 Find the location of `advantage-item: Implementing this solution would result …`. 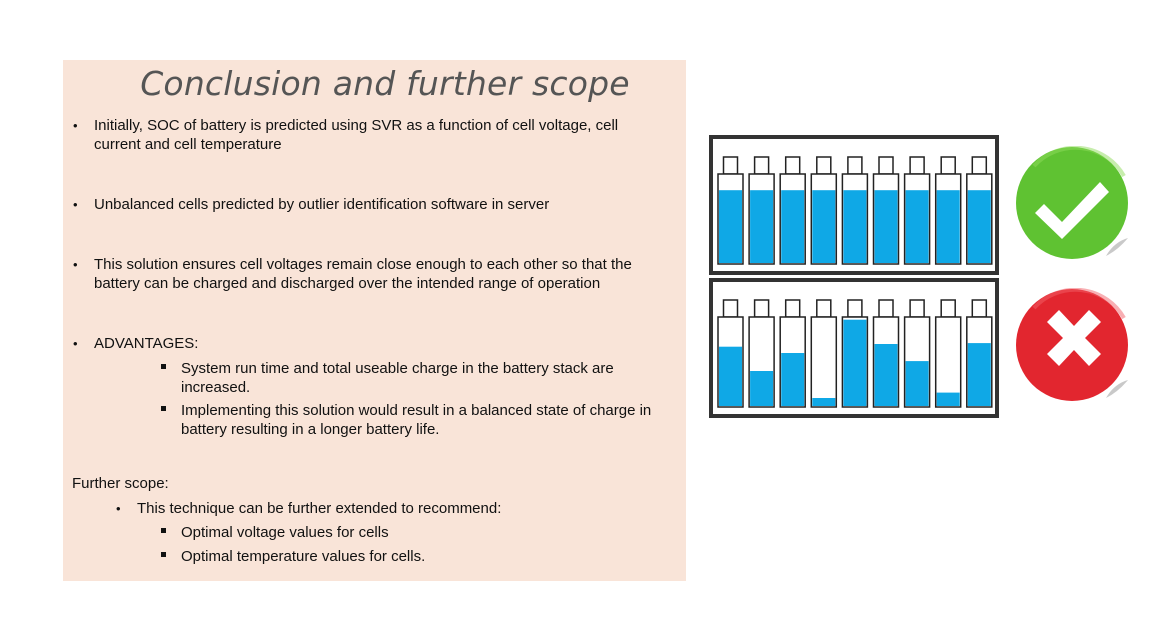

advantage-item: Implementing this solution would result … is located at coordinates (421, 420).